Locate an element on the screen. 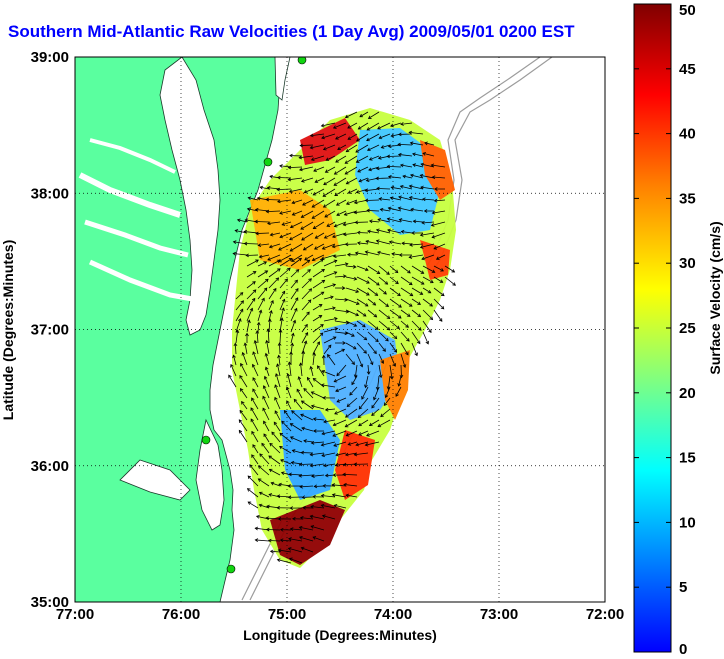 The image size is (724, 659). y-tick-label: 35:00 is located at coordinates (50, 602).